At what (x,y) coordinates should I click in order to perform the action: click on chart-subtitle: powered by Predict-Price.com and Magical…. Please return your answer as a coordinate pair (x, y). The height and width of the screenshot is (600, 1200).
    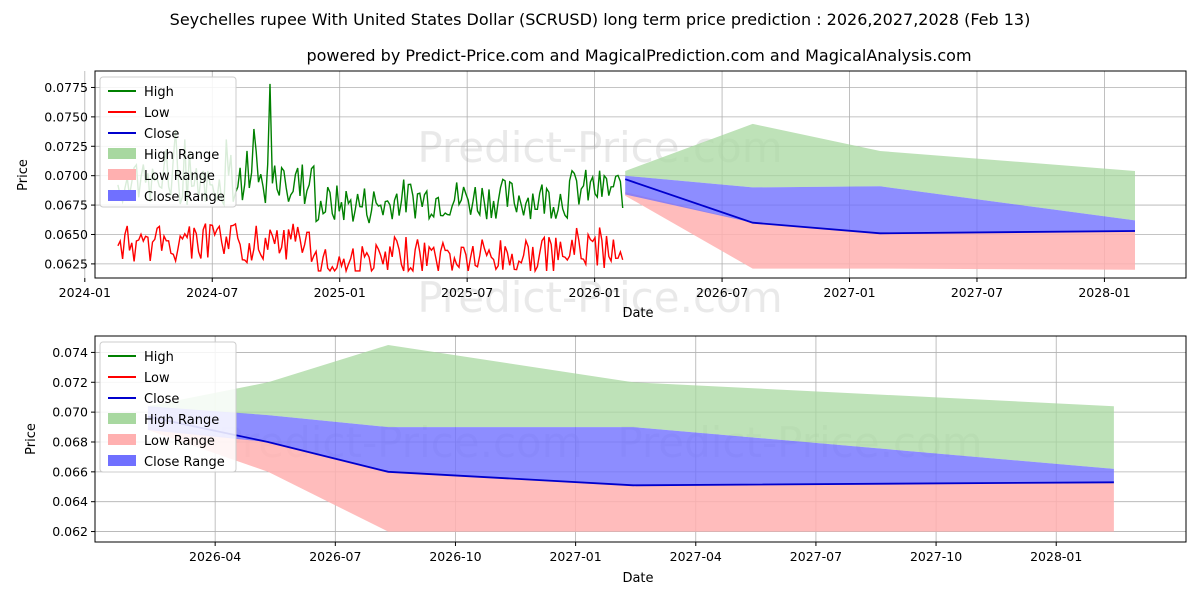
    Looking at the image, I should click on (638, 55).